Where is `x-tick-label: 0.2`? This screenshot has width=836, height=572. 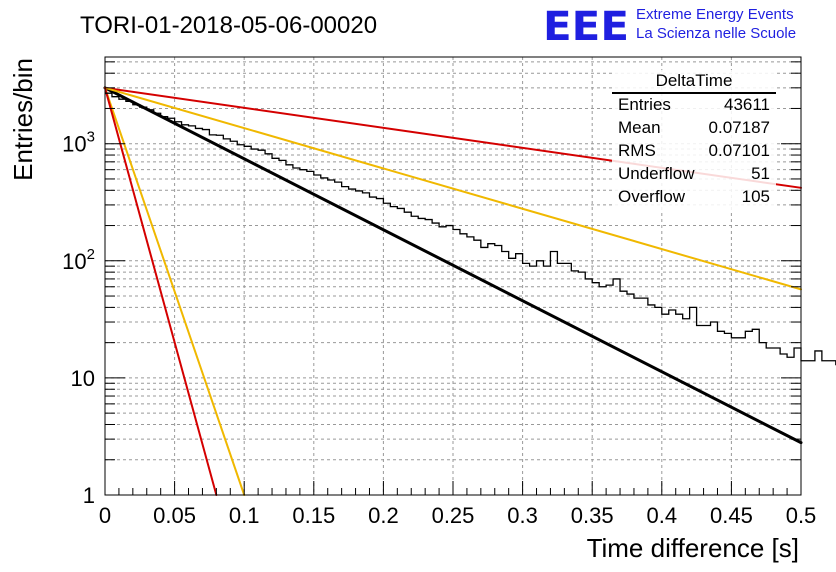 x-tick-label: 0.2 is located at coordinates (383, 515).